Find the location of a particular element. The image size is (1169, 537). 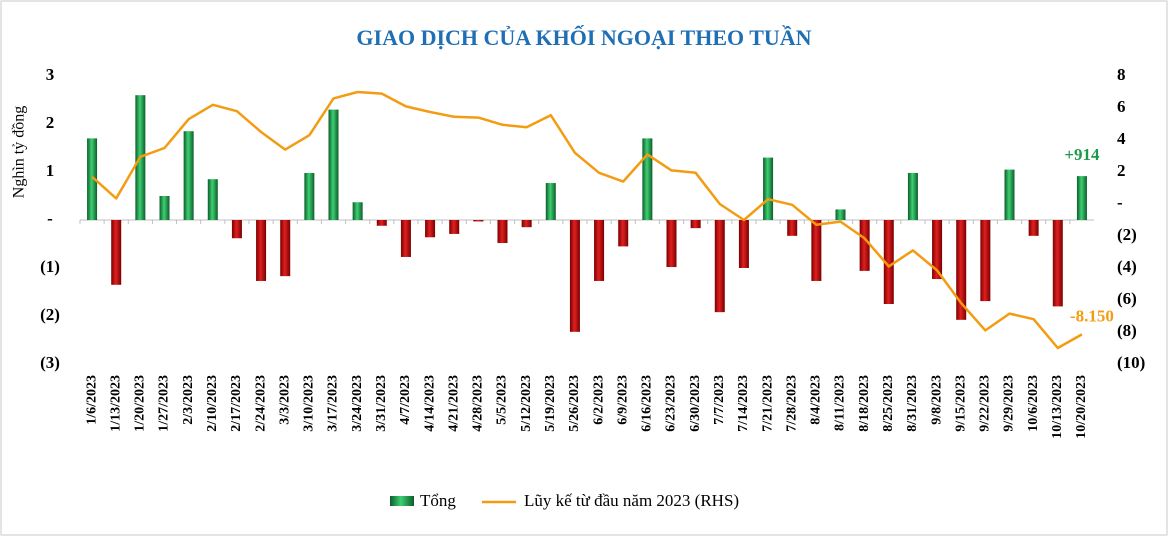

x-tick-label: 5/19/2023 is located at coordinates (550, 403).